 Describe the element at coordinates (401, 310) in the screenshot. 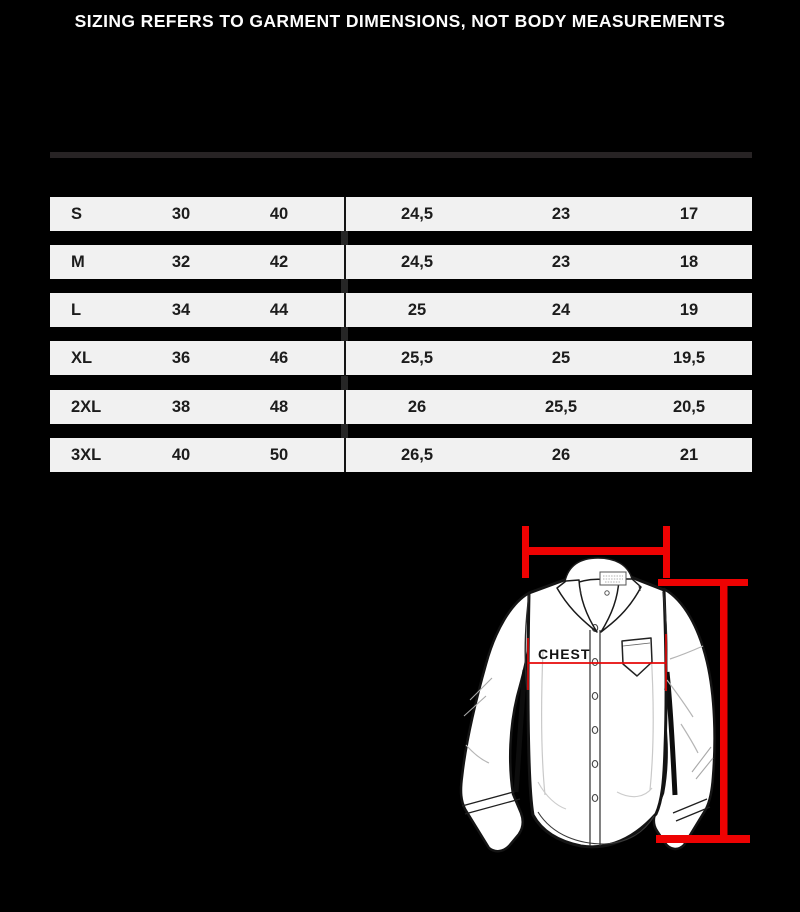

I see `size-row-l: L 34 44 25 24 19` at that location.